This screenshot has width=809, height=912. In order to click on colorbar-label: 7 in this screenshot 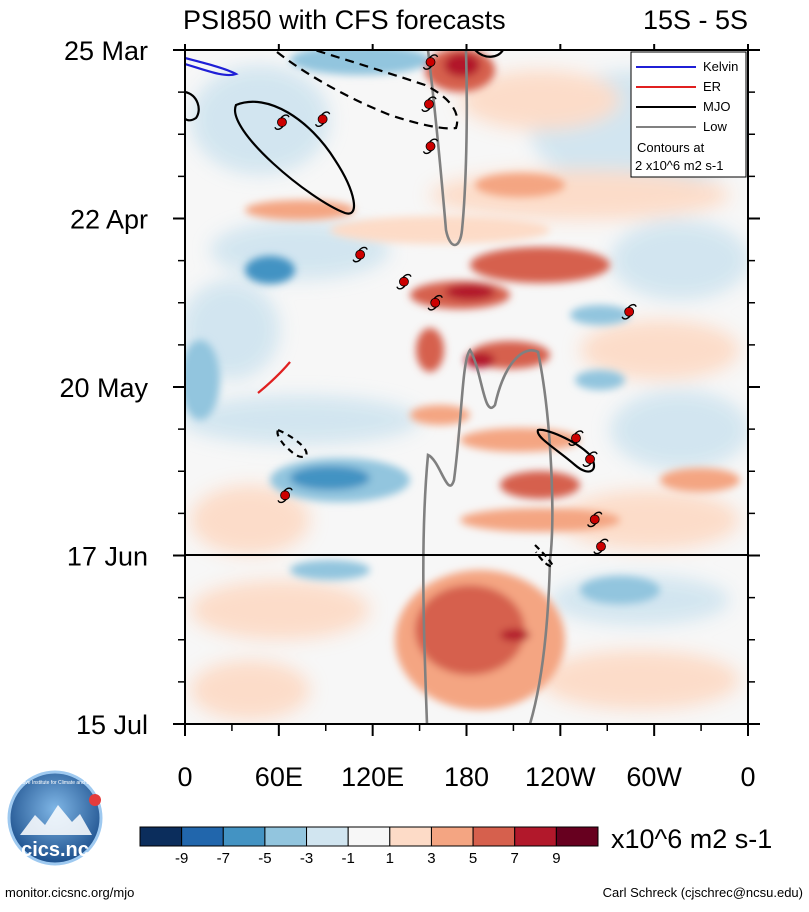, I will do `click(515, 858)`.